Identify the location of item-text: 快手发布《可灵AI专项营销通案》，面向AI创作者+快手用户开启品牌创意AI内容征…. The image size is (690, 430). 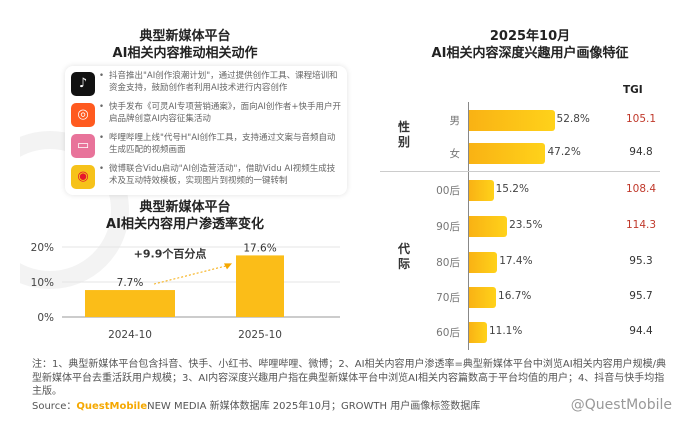
(221, 113).